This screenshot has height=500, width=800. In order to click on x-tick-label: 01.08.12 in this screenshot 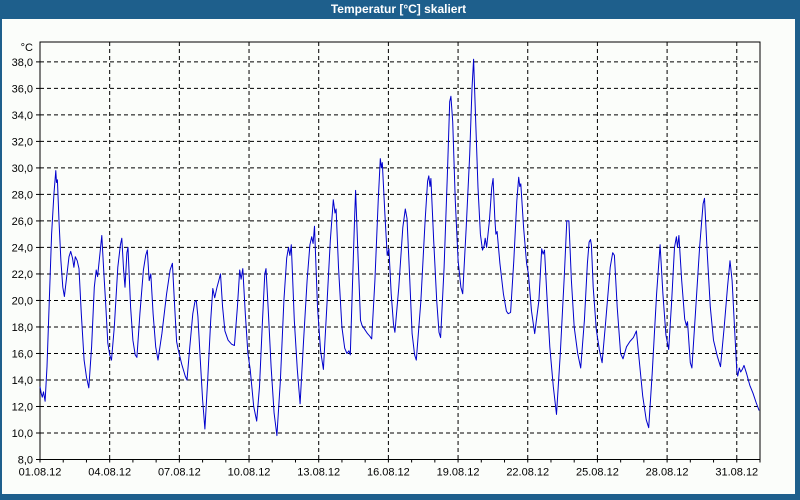, I will do `click(40, 473)`.